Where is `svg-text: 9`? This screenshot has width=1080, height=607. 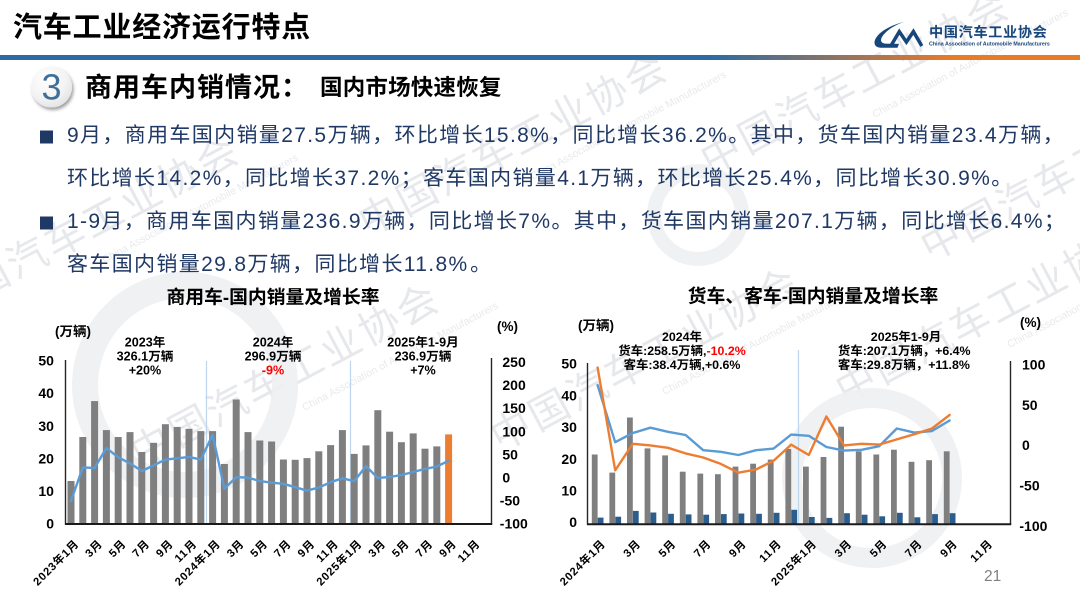 svg-text: 9 is located at coordinates (73, 135).